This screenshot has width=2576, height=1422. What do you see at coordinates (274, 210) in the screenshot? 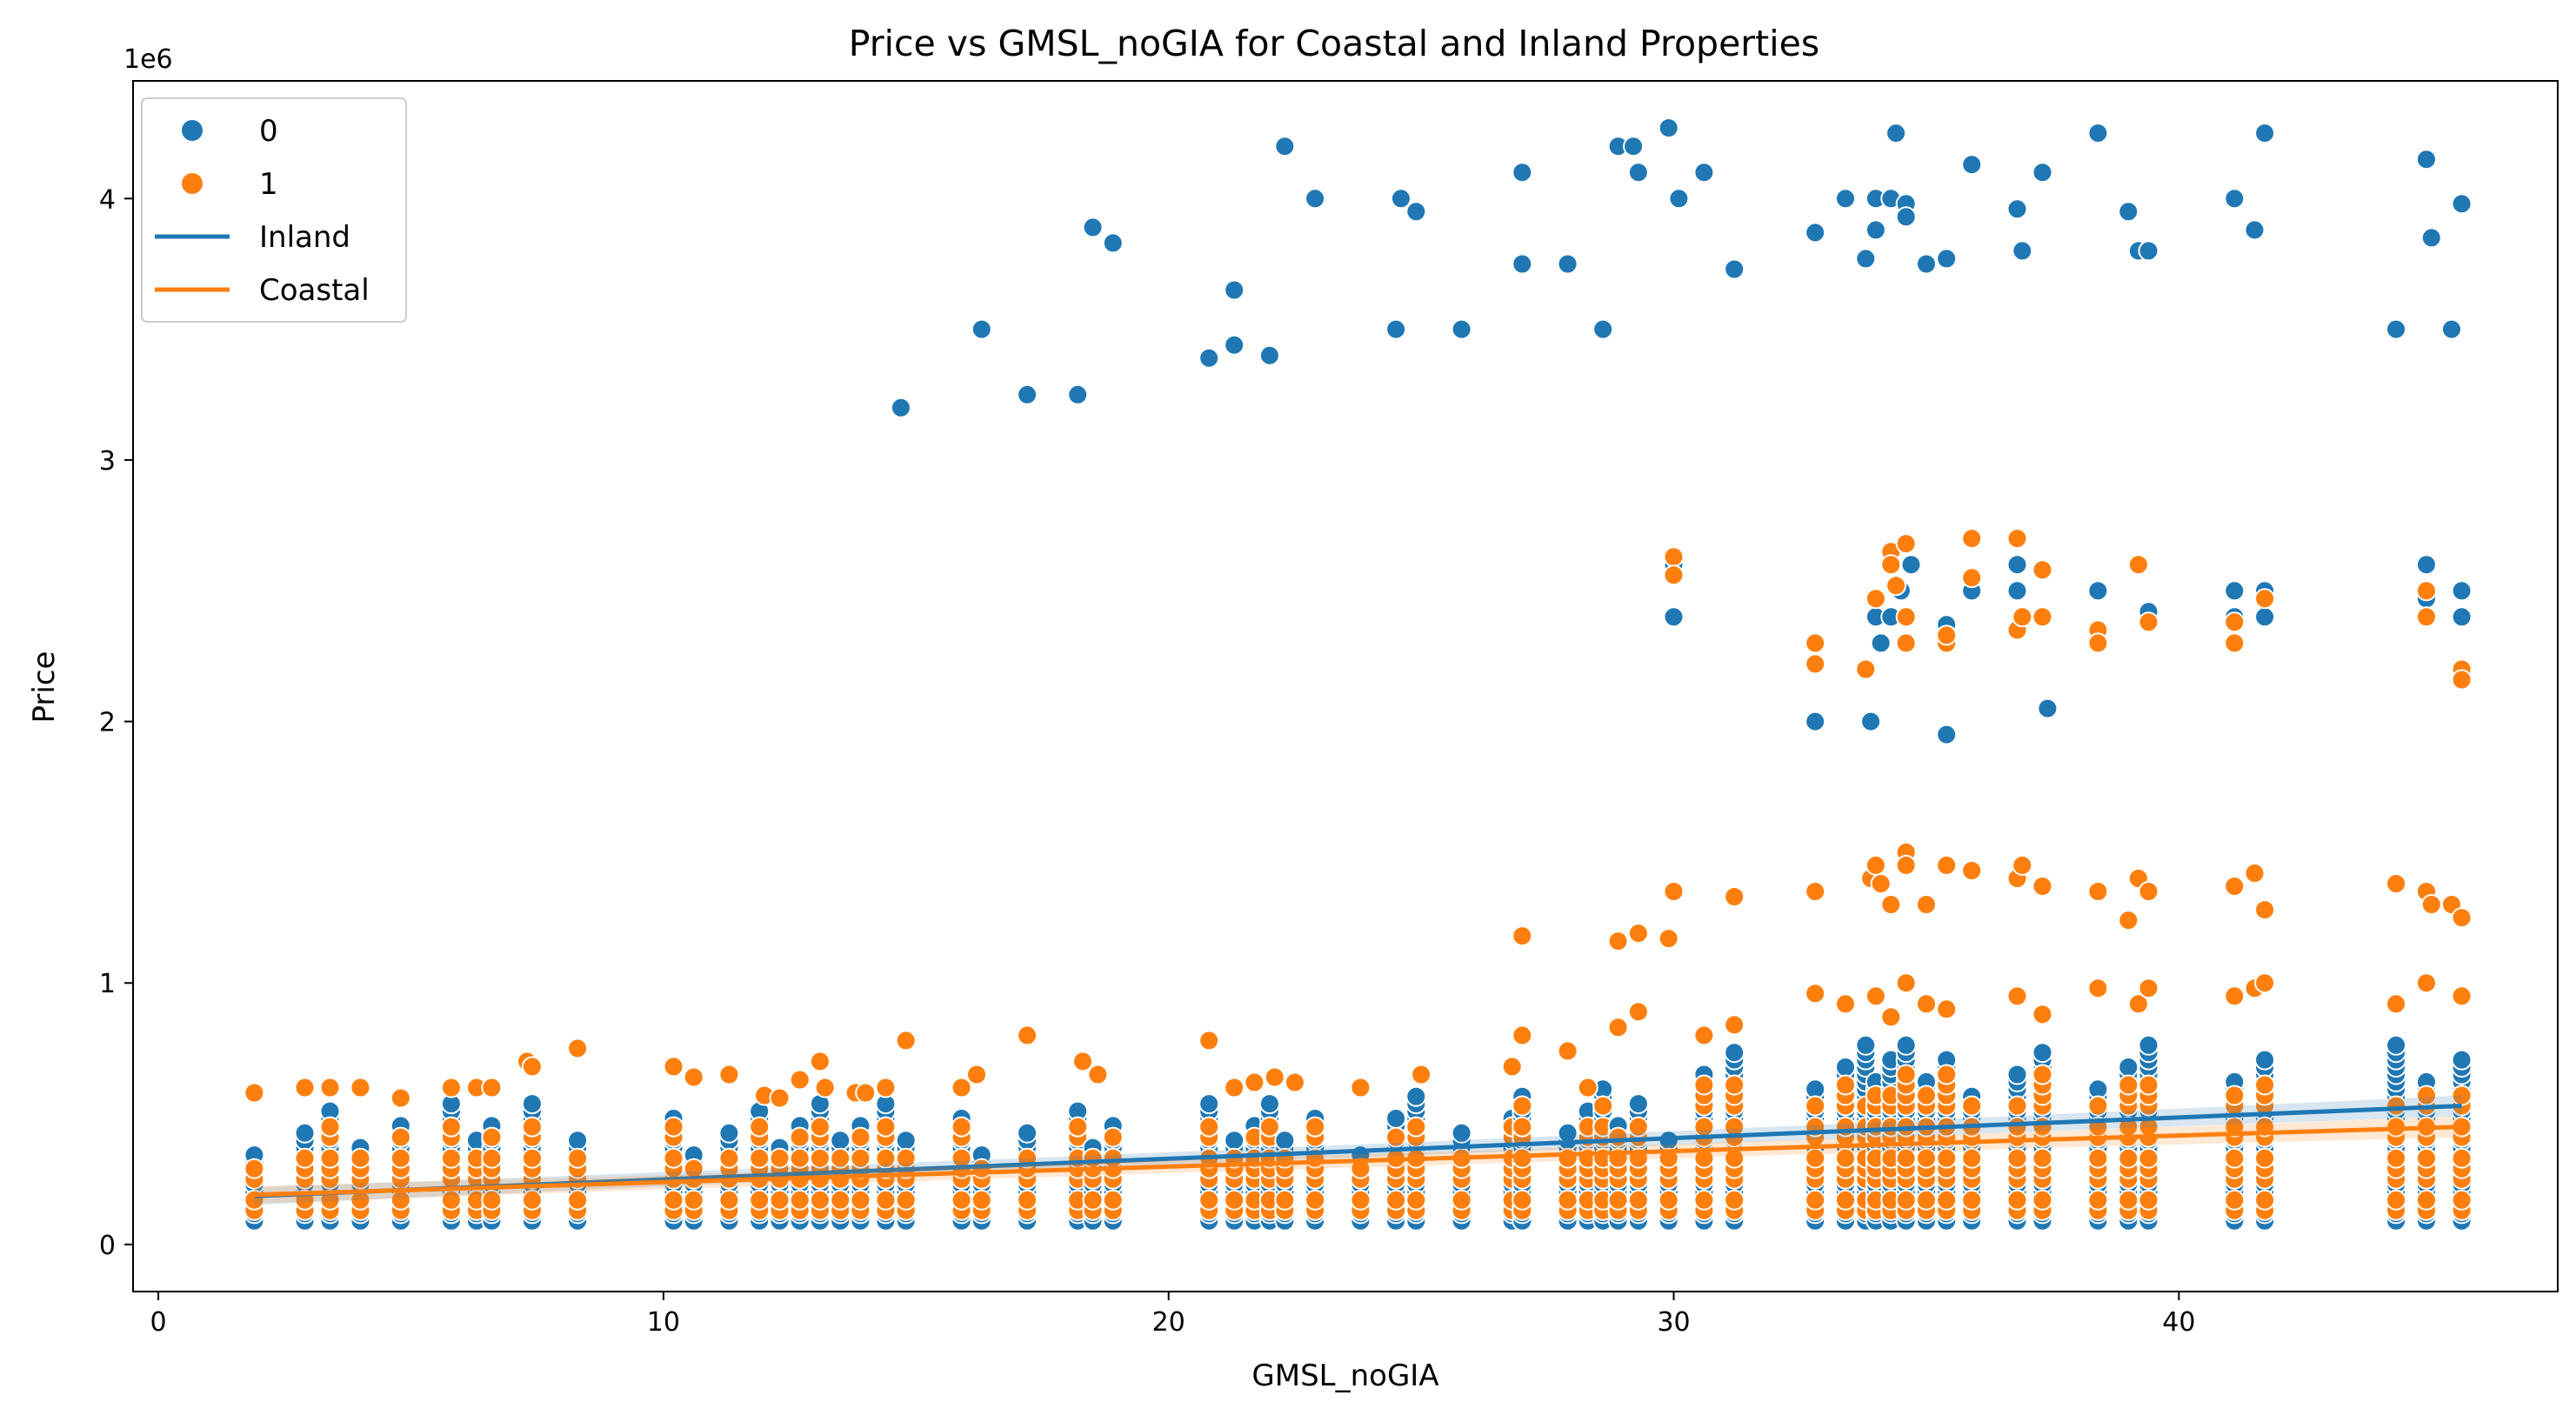
I see `legend: 0 1 Inland Coastal` at bounding box center [274, 210].